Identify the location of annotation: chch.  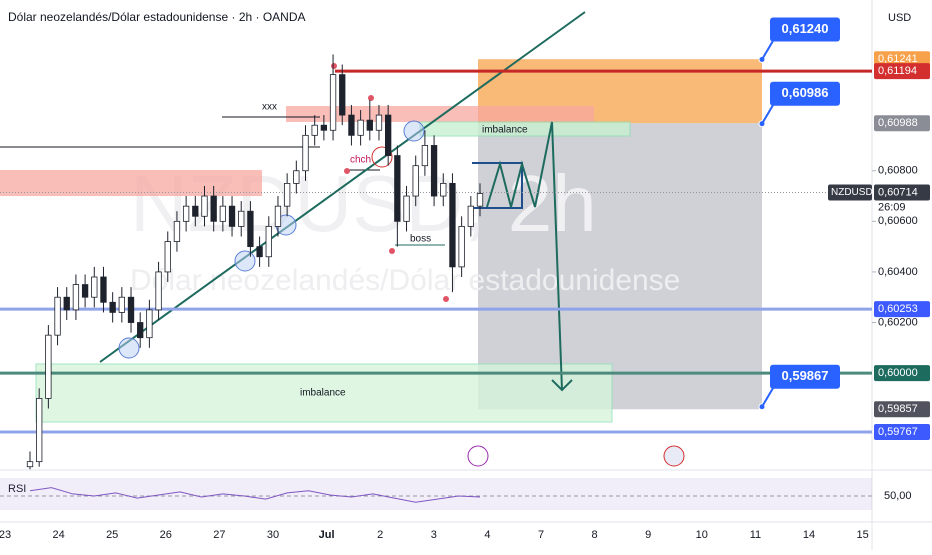
(360, 160).